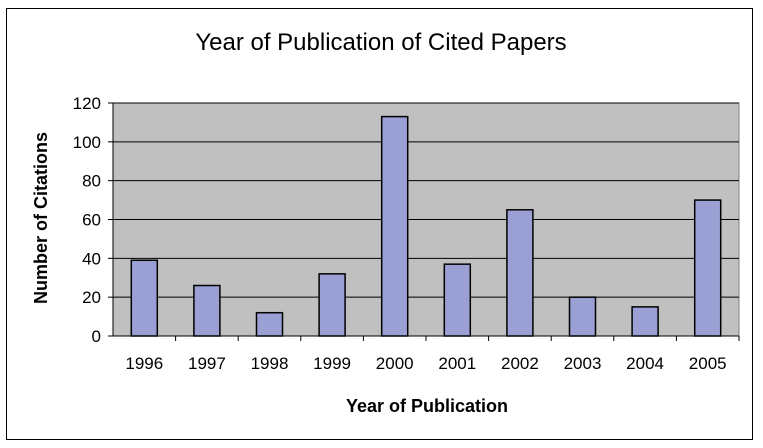 Image resolution: width=763 pixels, height=448 pixels. What do you see at coordinates (144, 363) in the screenshot?
I see `x-tick-label: 1996` at bounding box center [144, 363].